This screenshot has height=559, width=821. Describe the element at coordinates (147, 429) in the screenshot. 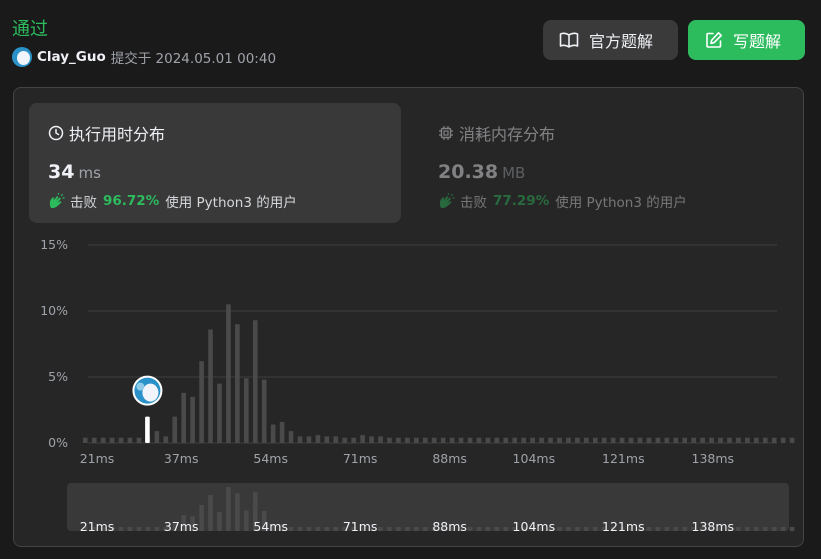

I see `user-runtime-bar` at that location.